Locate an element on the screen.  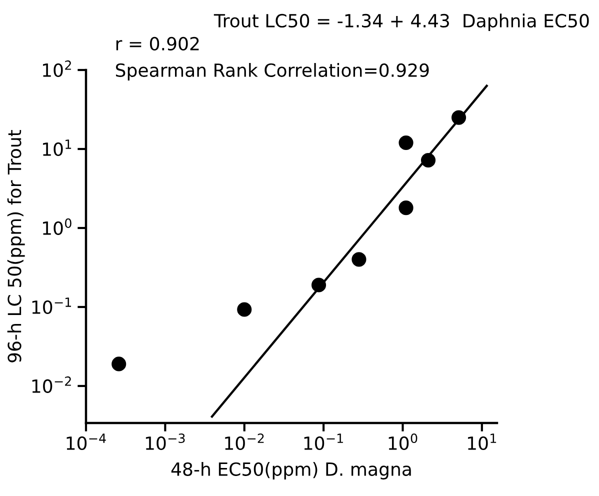
y-tick-label: 10$^{−1}$ is located at coordinates (51, 306).